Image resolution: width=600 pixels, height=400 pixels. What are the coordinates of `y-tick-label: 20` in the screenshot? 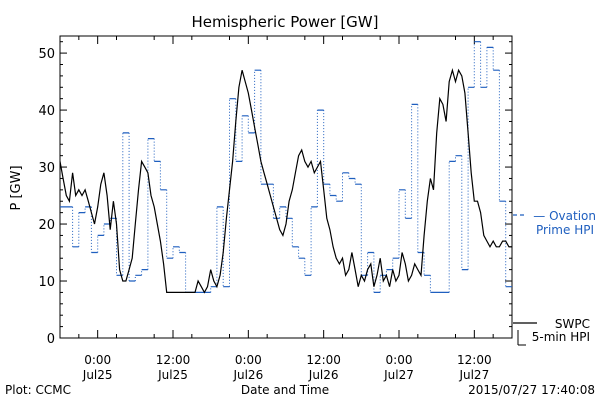 It's located at (46, 225).